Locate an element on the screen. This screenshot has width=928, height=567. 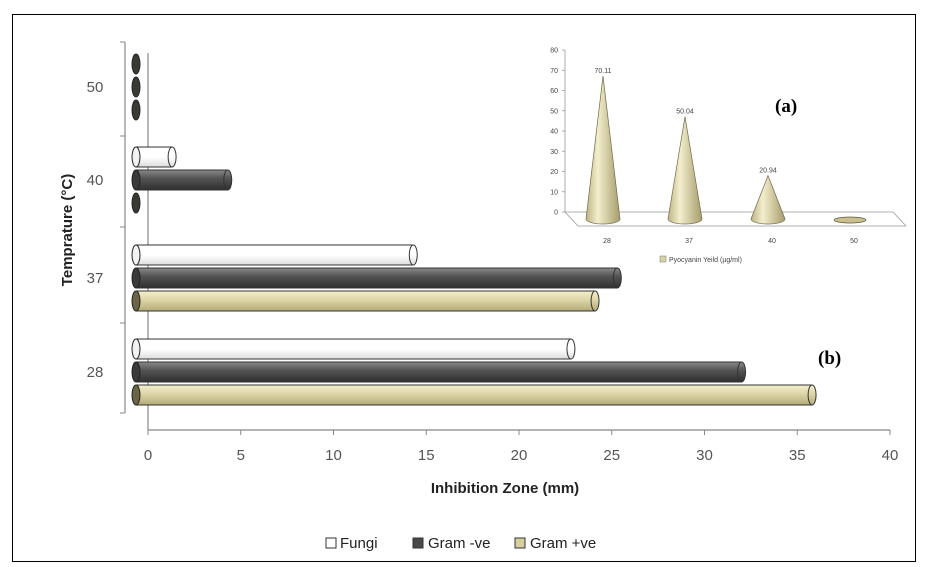
inset-y-tick-label: 0 is located at coordinates (556, 213).